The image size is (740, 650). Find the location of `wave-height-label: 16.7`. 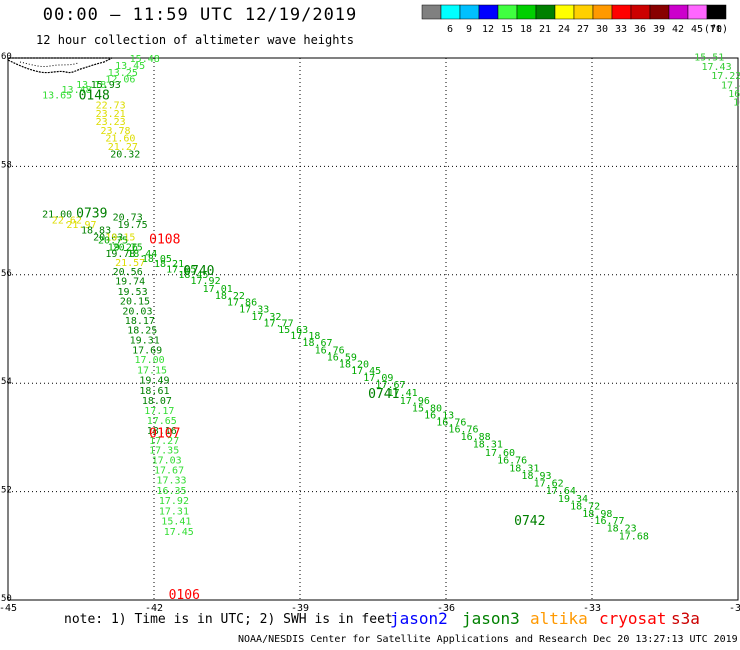

wave-height-label: 16.7 is located at coordinates (736, 103).